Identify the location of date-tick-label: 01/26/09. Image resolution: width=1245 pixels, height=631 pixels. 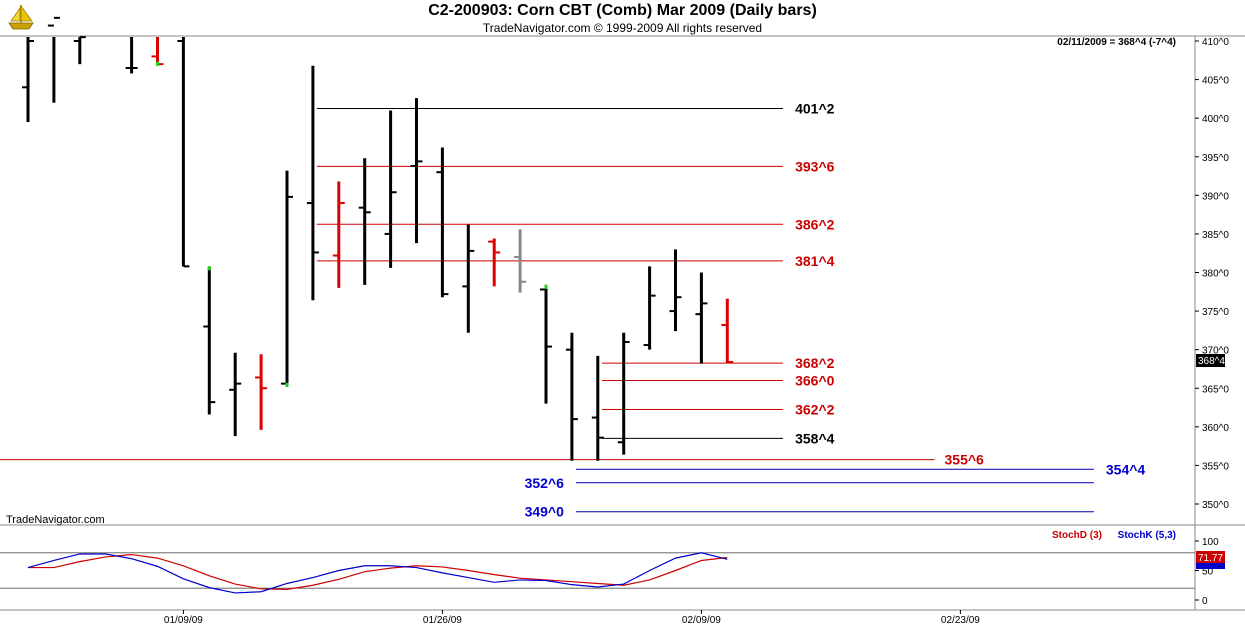
(442, 620).